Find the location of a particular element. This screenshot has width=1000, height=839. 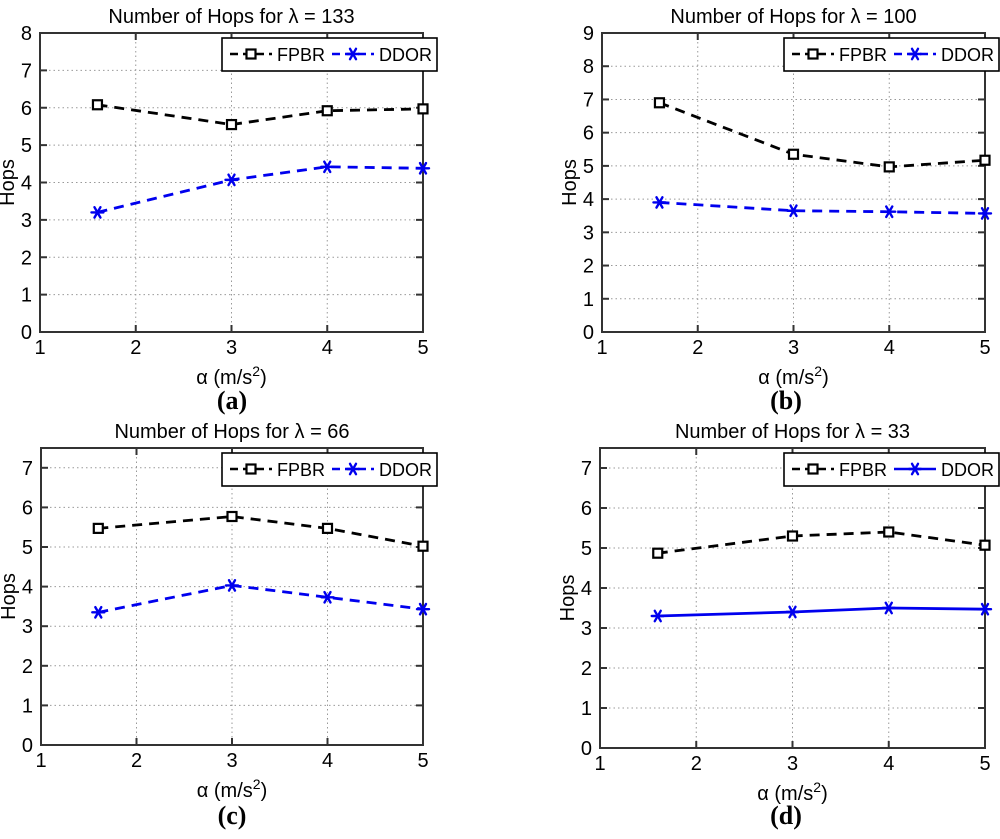

series-line-fpbr is located at coordinates (261, 531).